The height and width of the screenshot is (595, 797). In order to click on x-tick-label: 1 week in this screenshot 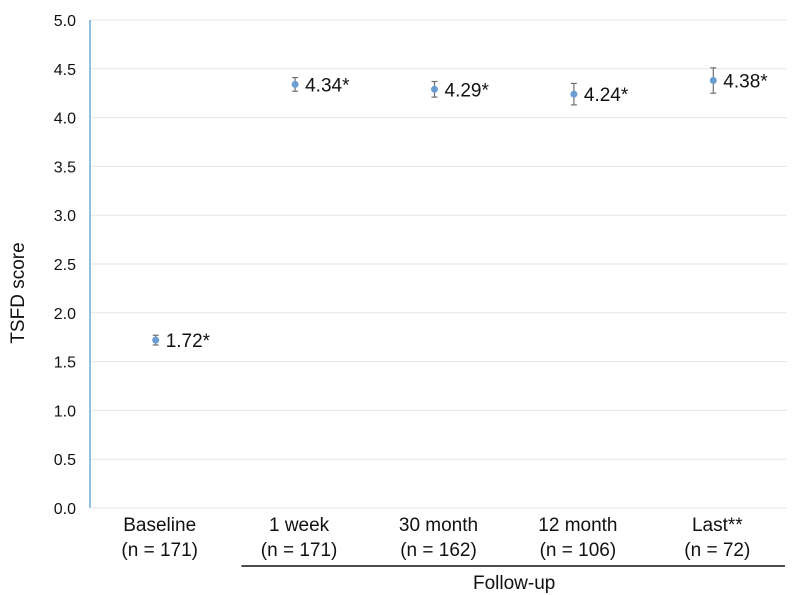, I will do `click(299, 525)`.